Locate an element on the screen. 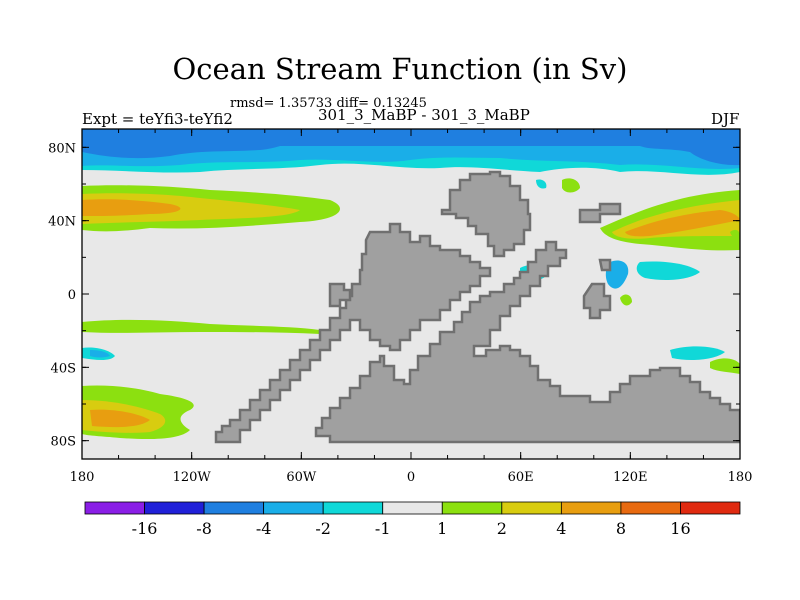 The width and height of the screenshot is (800, 600). colorbar-label: 4 is located at coordinates (561, 528).